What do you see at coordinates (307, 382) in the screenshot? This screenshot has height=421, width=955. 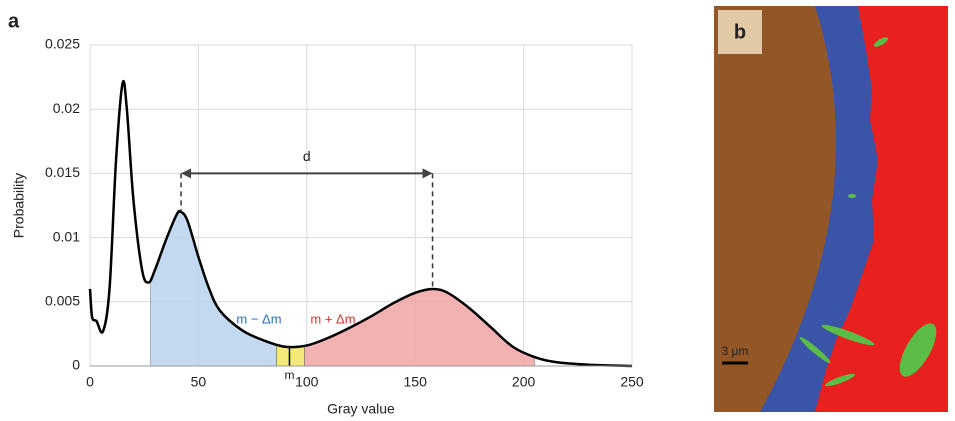 I see `x-tick-label: 100` at bounding box center [307, 382].